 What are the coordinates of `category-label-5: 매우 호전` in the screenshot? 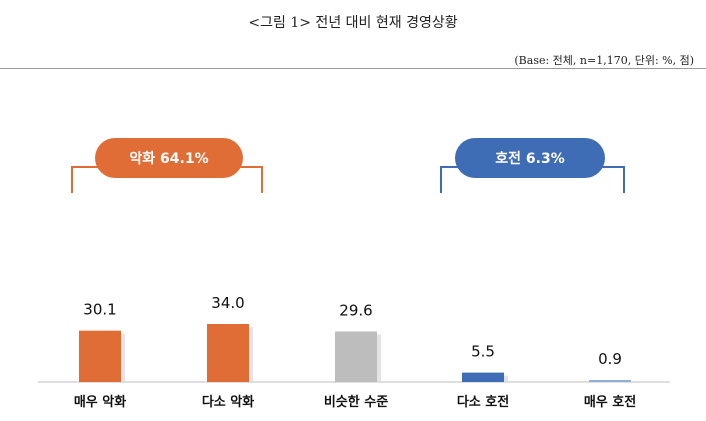 It's located at (610, 402).